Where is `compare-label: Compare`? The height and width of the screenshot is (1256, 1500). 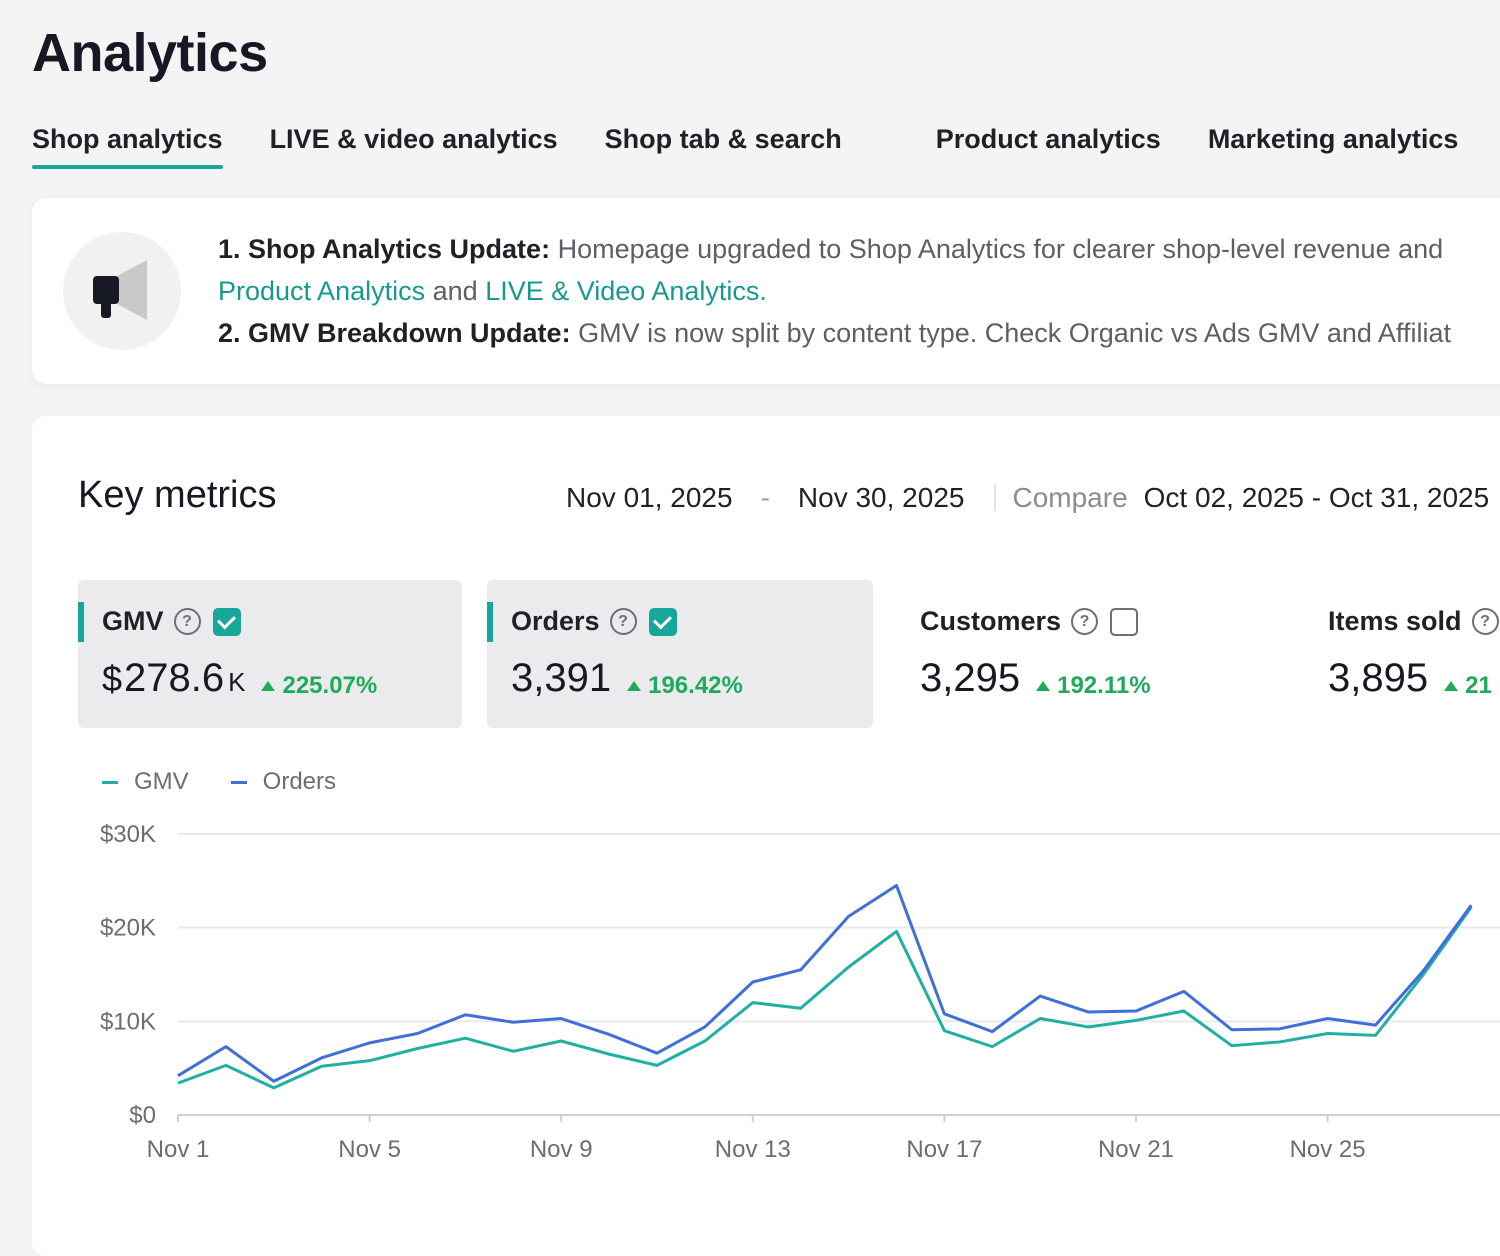
compare-label: Compare is located at coordinates (1070, 497).